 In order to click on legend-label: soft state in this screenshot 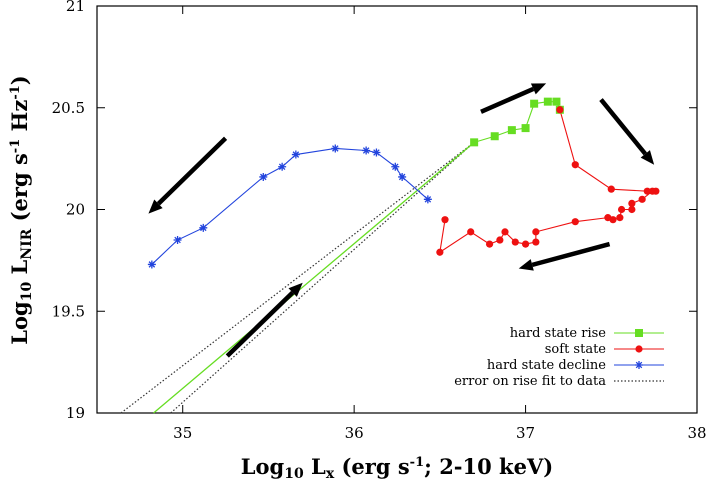, I will do `click(576, 349)`.